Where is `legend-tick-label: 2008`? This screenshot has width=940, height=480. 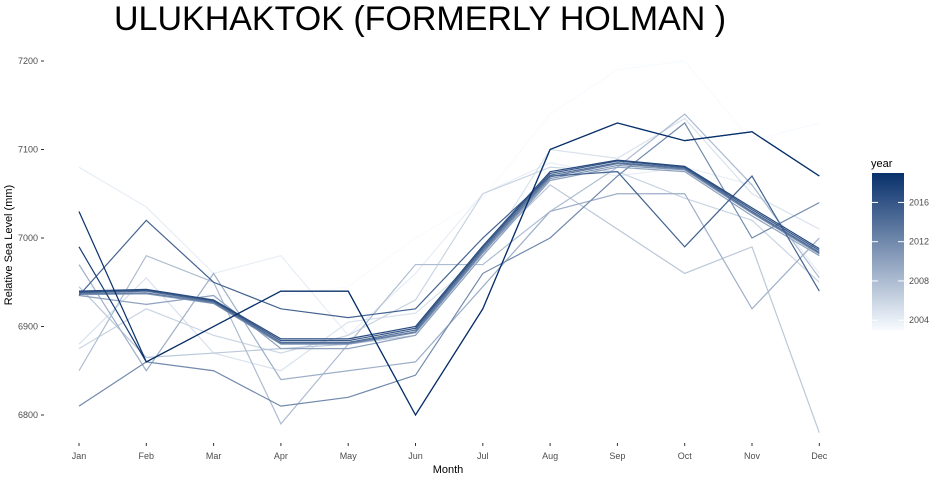
legend-tick-label: 2008 is located at coordinates (919, 281).